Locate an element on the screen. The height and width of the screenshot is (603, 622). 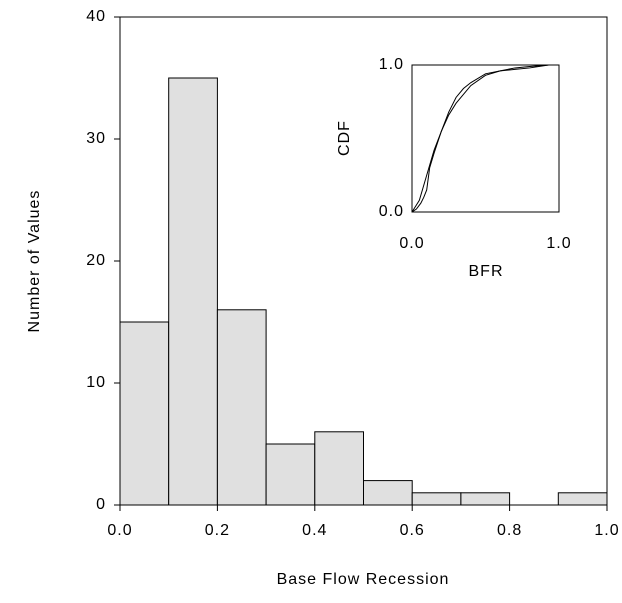
y-tick-label: 20 is located at coordinates (96, 260).